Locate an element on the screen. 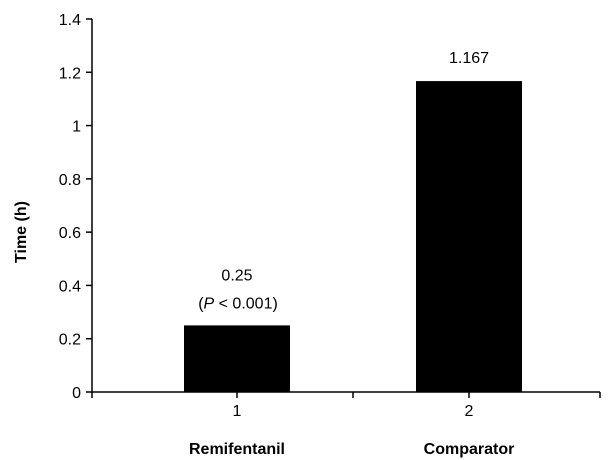 This screenshot has height=460, width=615. x-axis: 1 Remifentanil 2 Comparator is located at coordinates (346, 424).